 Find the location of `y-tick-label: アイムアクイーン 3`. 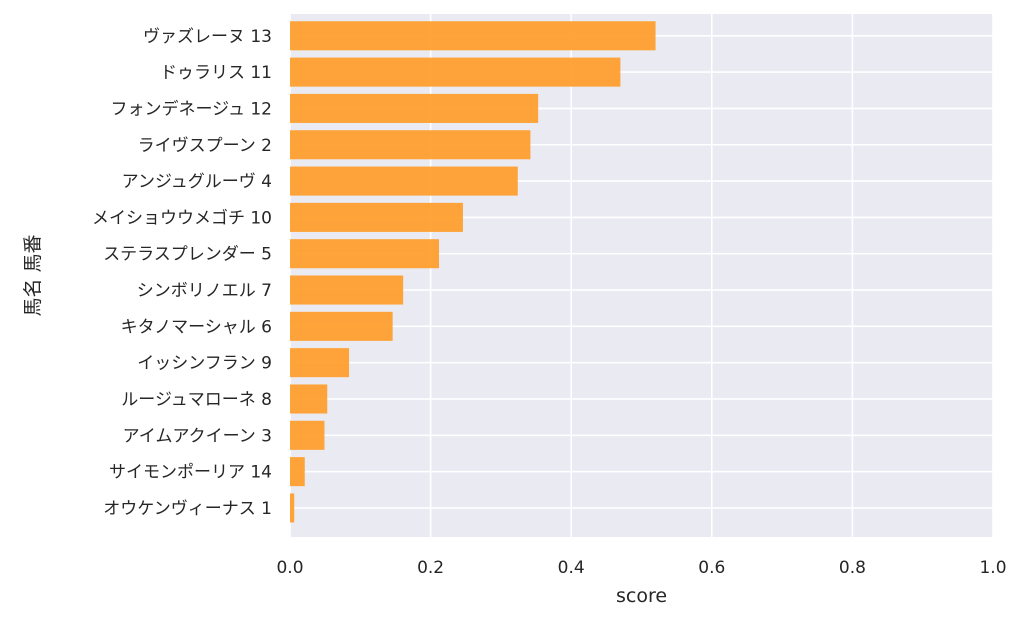

y-tick-label: アイムアクイーン 3 is located at coordinates (197, 436).